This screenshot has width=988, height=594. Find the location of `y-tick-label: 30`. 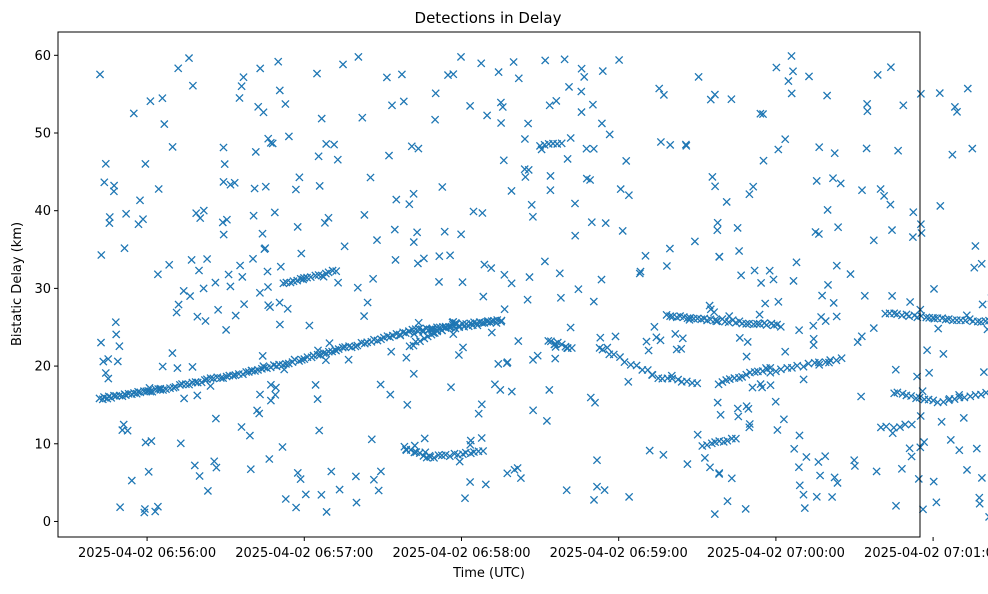

y-tick-label: 30 is located at coordinates (42, 289).